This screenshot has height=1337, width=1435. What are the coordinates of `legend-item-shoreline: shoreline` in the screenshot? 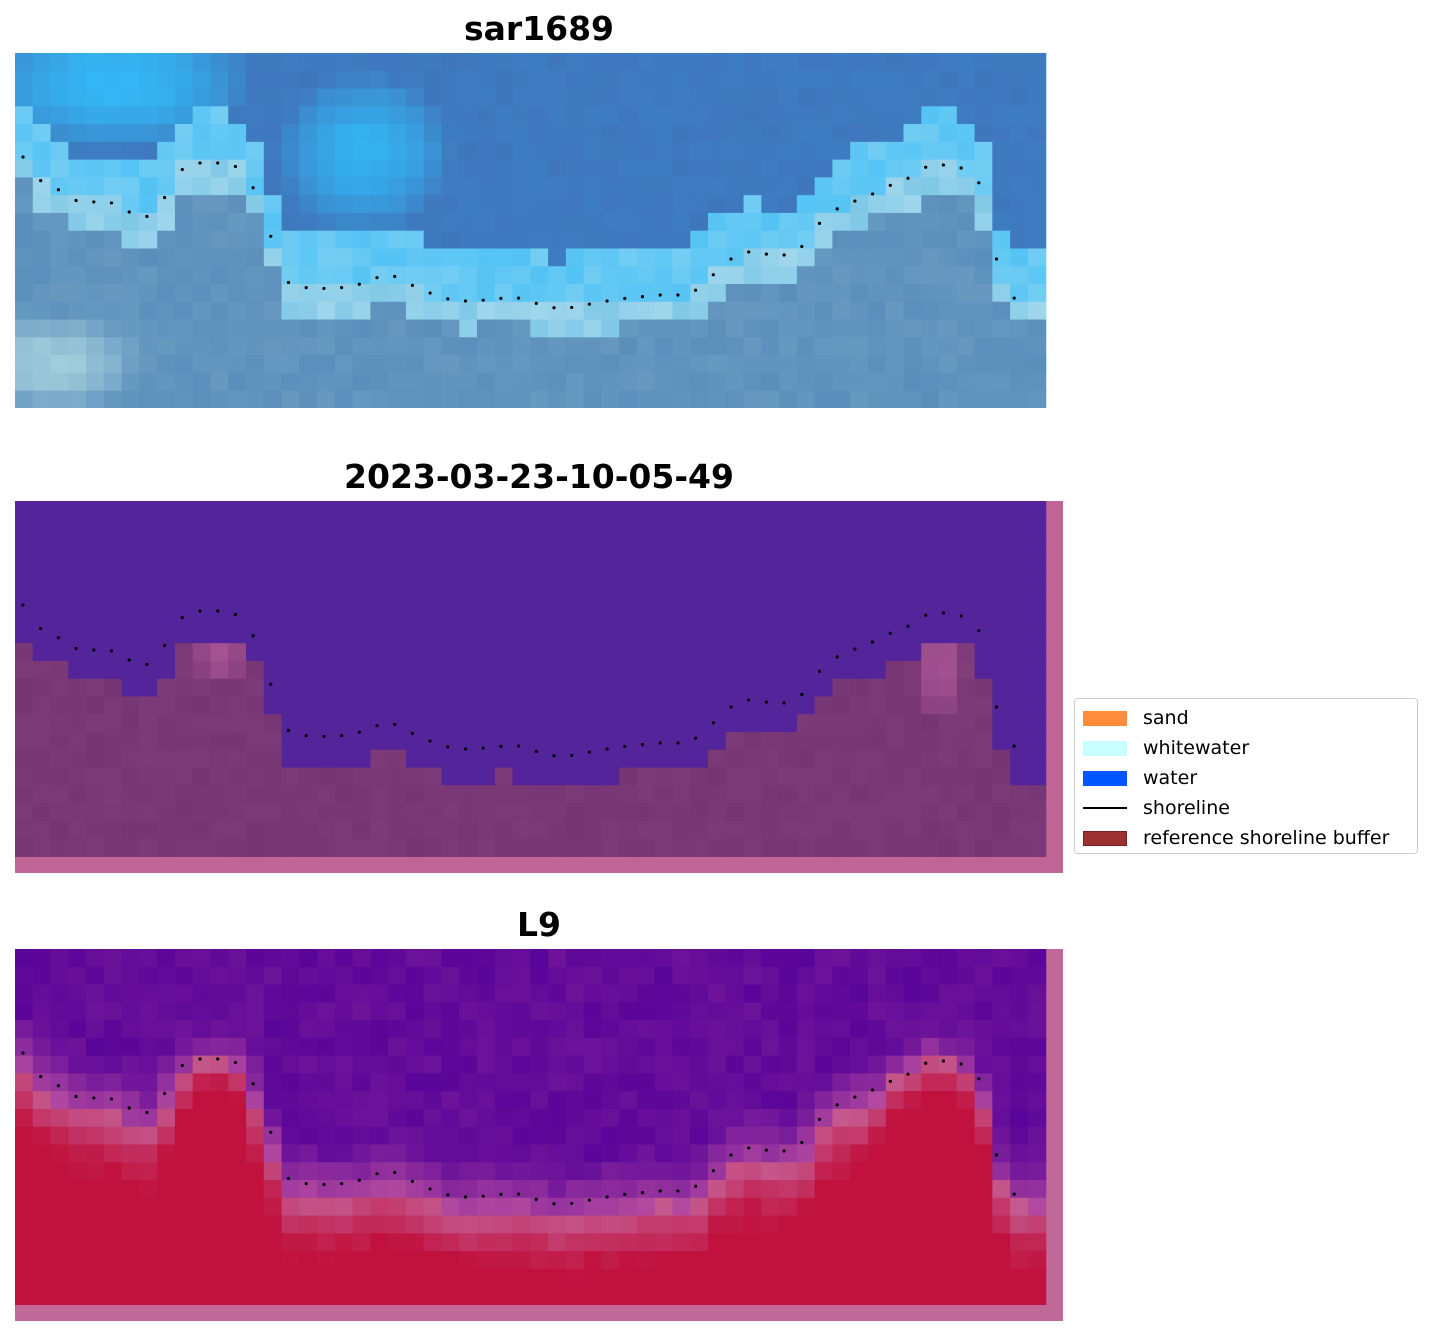 It's located at (1246, 808).